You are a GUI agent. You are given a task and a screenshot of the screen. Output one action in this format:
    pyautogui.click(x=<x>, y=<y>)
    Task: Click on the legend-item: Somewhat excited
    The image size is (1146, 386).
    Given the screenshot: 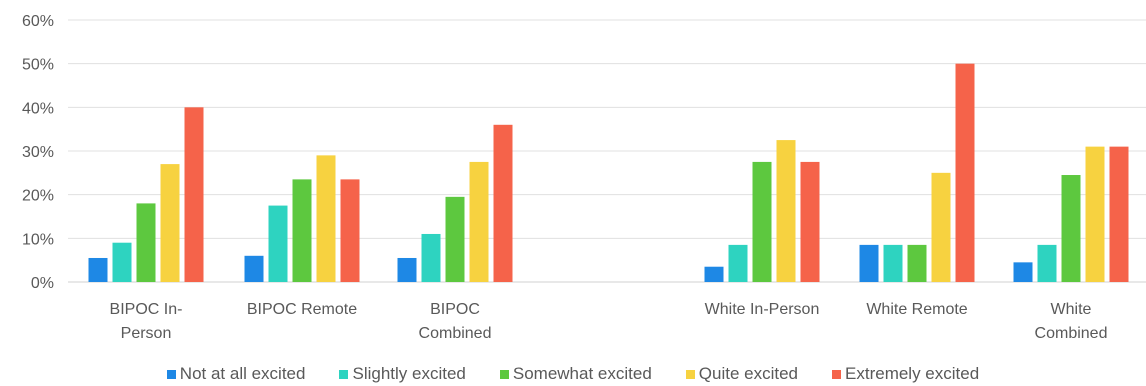 What is the action you would take?
    pyautogui.click(x=575, y=374)
    